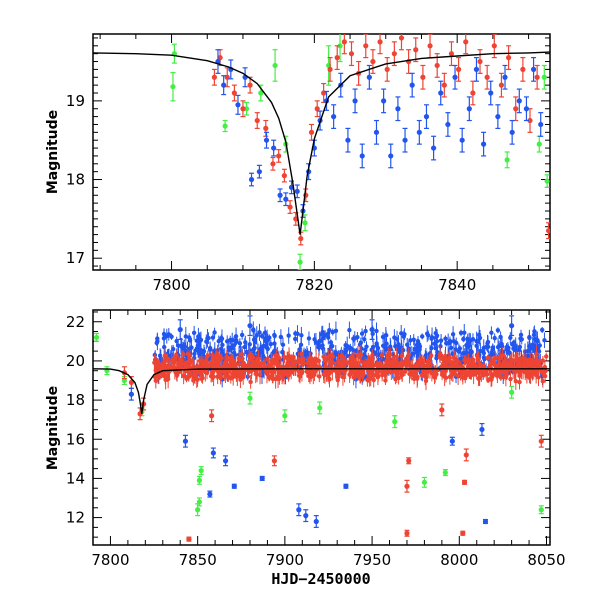 The image size is (600, 600). Describe the element at coordinates (321, 391) in the screenshot. I see `bottom-model-curve` at that location.